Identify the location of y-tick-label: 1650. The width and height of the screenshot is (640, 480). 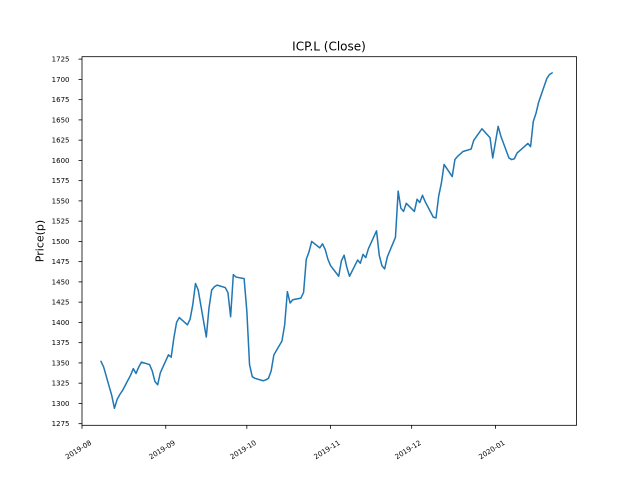
(61, 120).